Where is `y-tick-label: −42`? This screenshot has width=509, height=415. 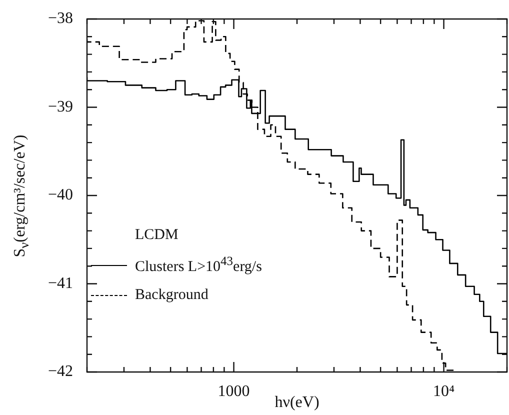 y-tick-label: −42 is located at coordinates (60, 371).